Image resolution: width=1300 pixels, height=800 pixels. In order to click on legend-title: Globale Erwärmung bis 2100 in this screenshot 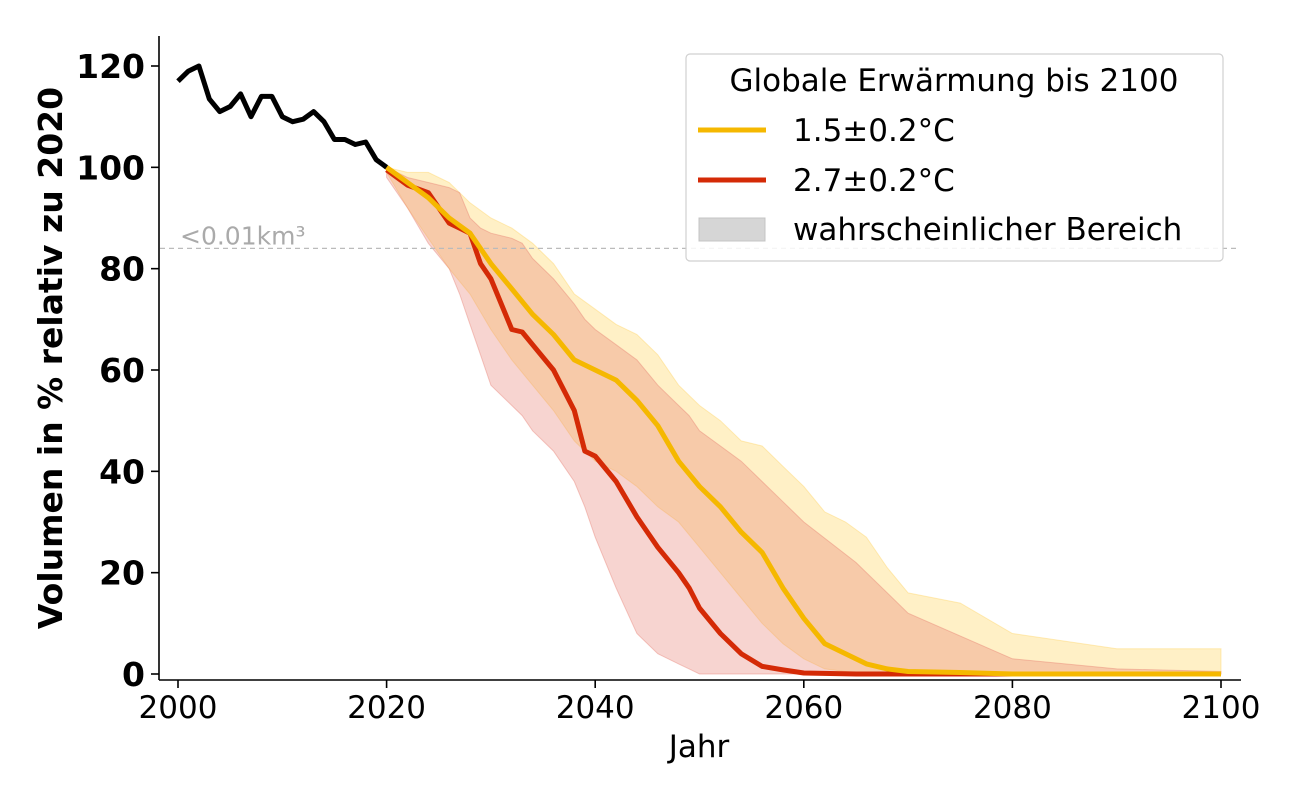, I will do `click(954, 81)`.